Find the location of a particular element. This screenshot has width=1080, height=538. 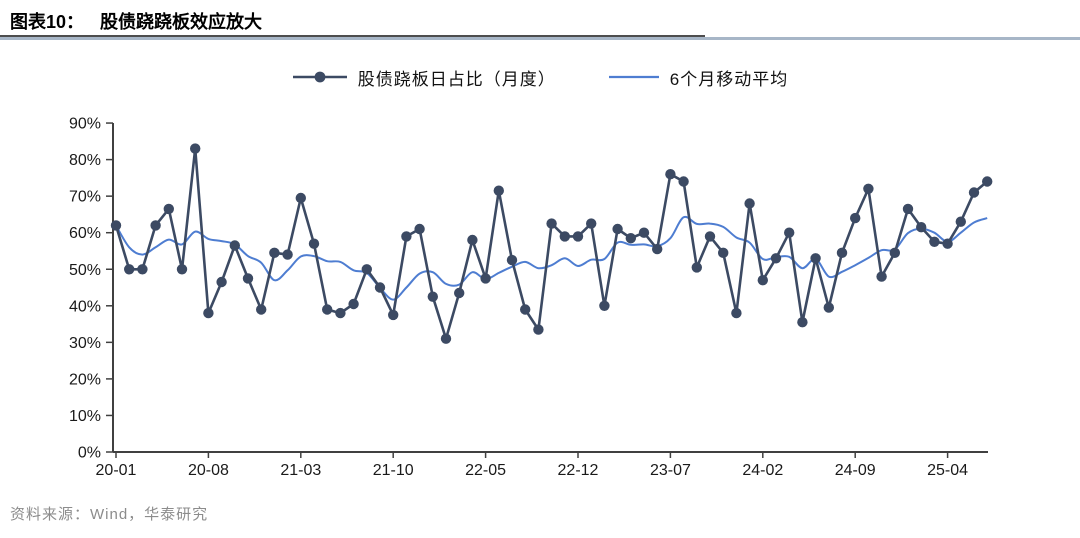

x-tick-label: 21-03 is located at coordinates (300, 470).